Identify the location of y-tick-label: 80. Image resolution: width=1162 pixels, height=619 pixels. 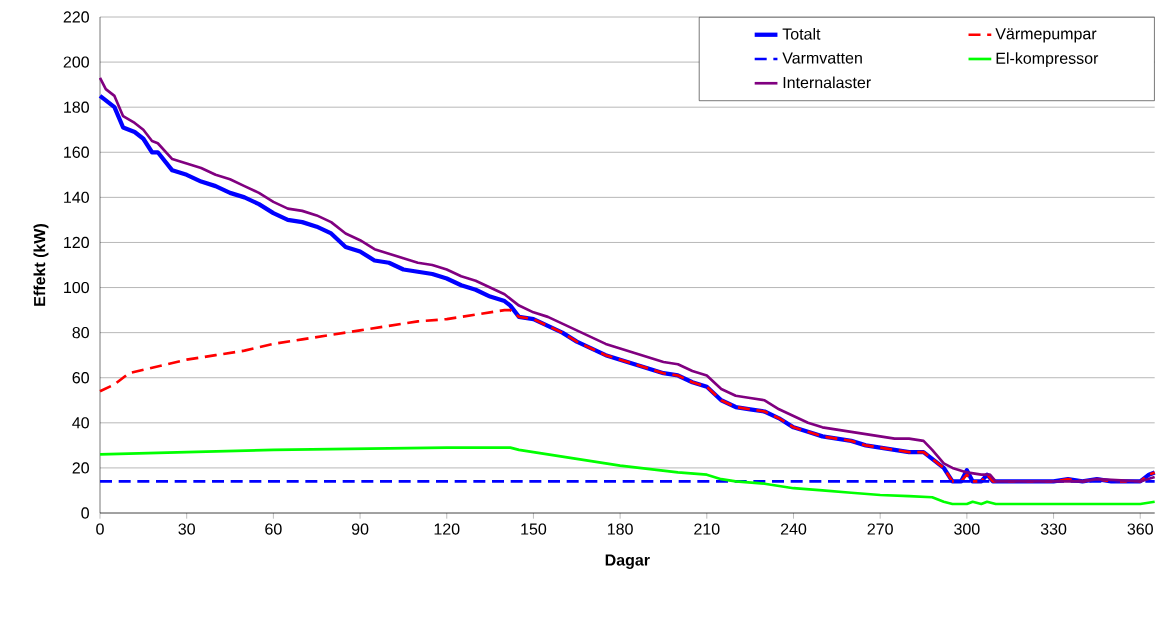
(80, 332).